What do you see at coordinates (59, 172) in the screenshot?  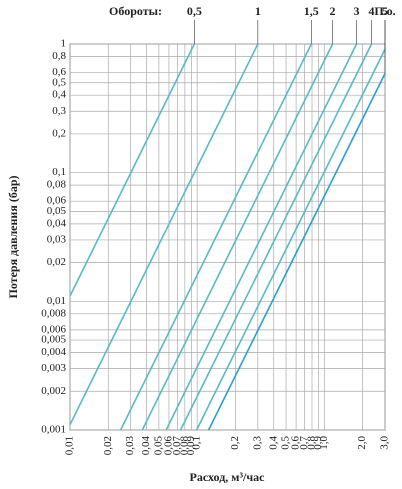 I see `y-tick-label: 0,1` at bounding box center [59, 172].